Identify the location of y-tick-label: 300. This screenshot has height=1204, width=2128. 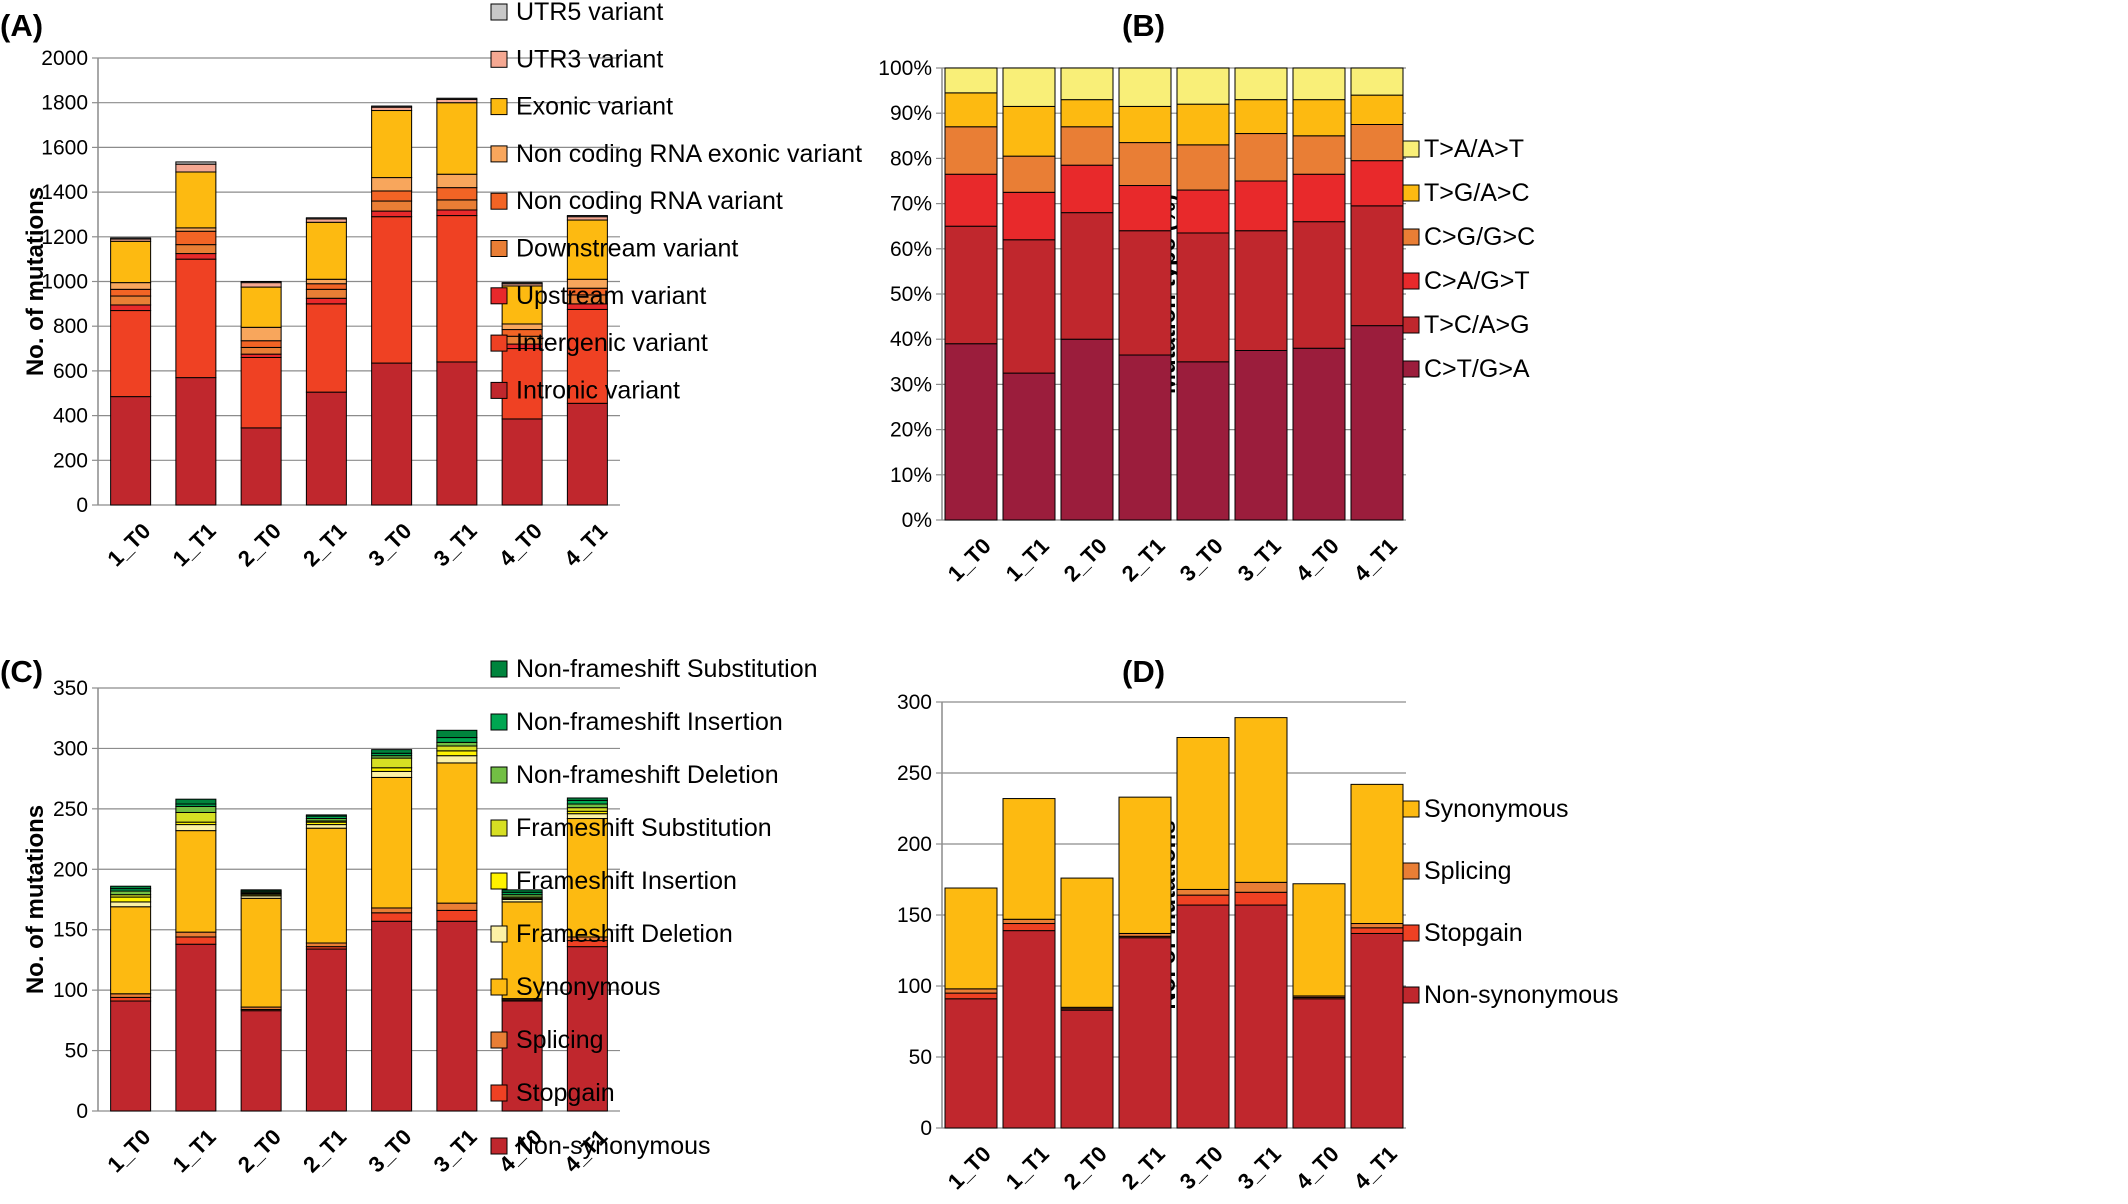
(70, 748).